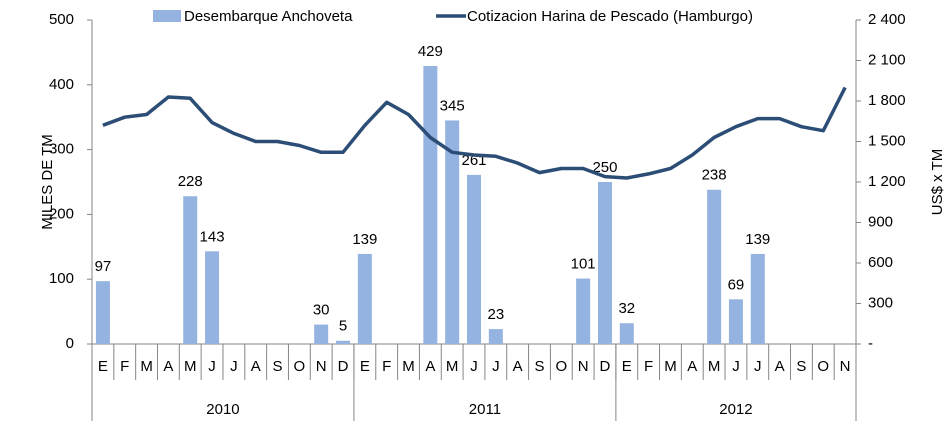  I want to click on y2-tick-label: 1 500, so click(887, 140).